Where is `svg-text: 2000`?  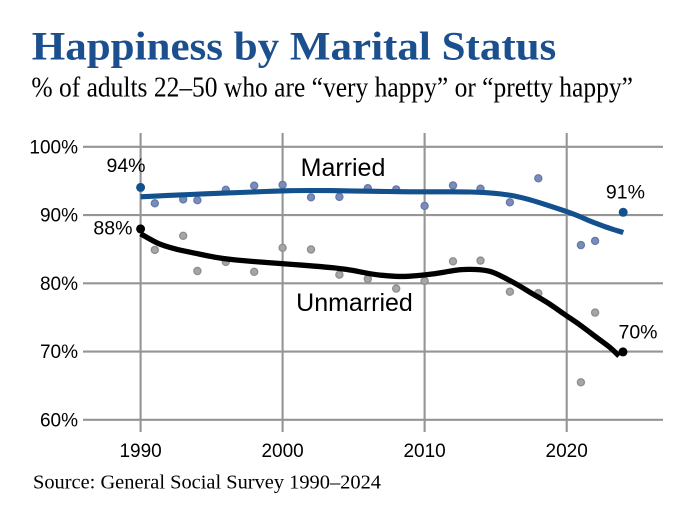 svg-text: 2000 is located at coordinates (282, 451).